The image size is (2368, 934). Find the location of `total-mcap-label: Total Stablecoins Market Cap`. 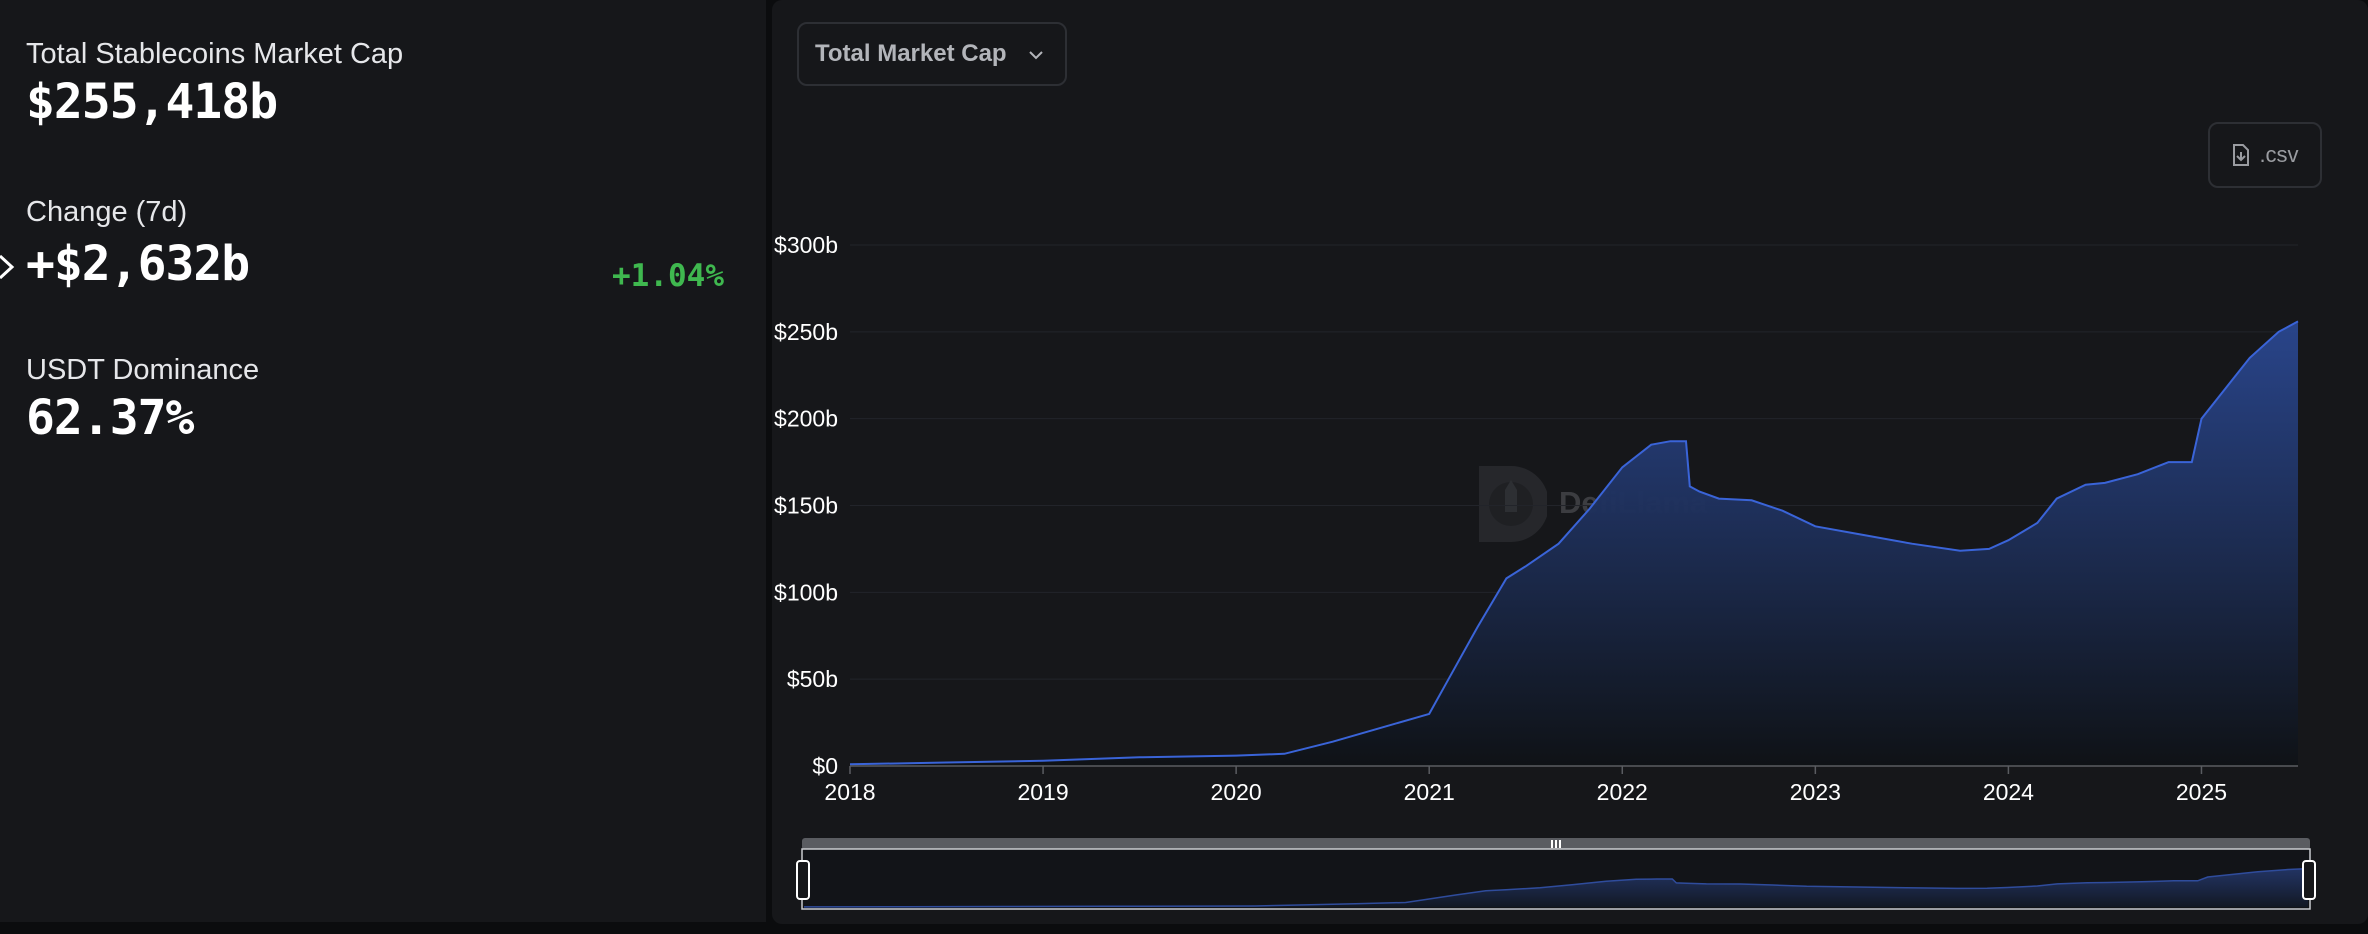

total-mcap-label: Total Stablecoins Market Cap is located at coordinates (215, 54).